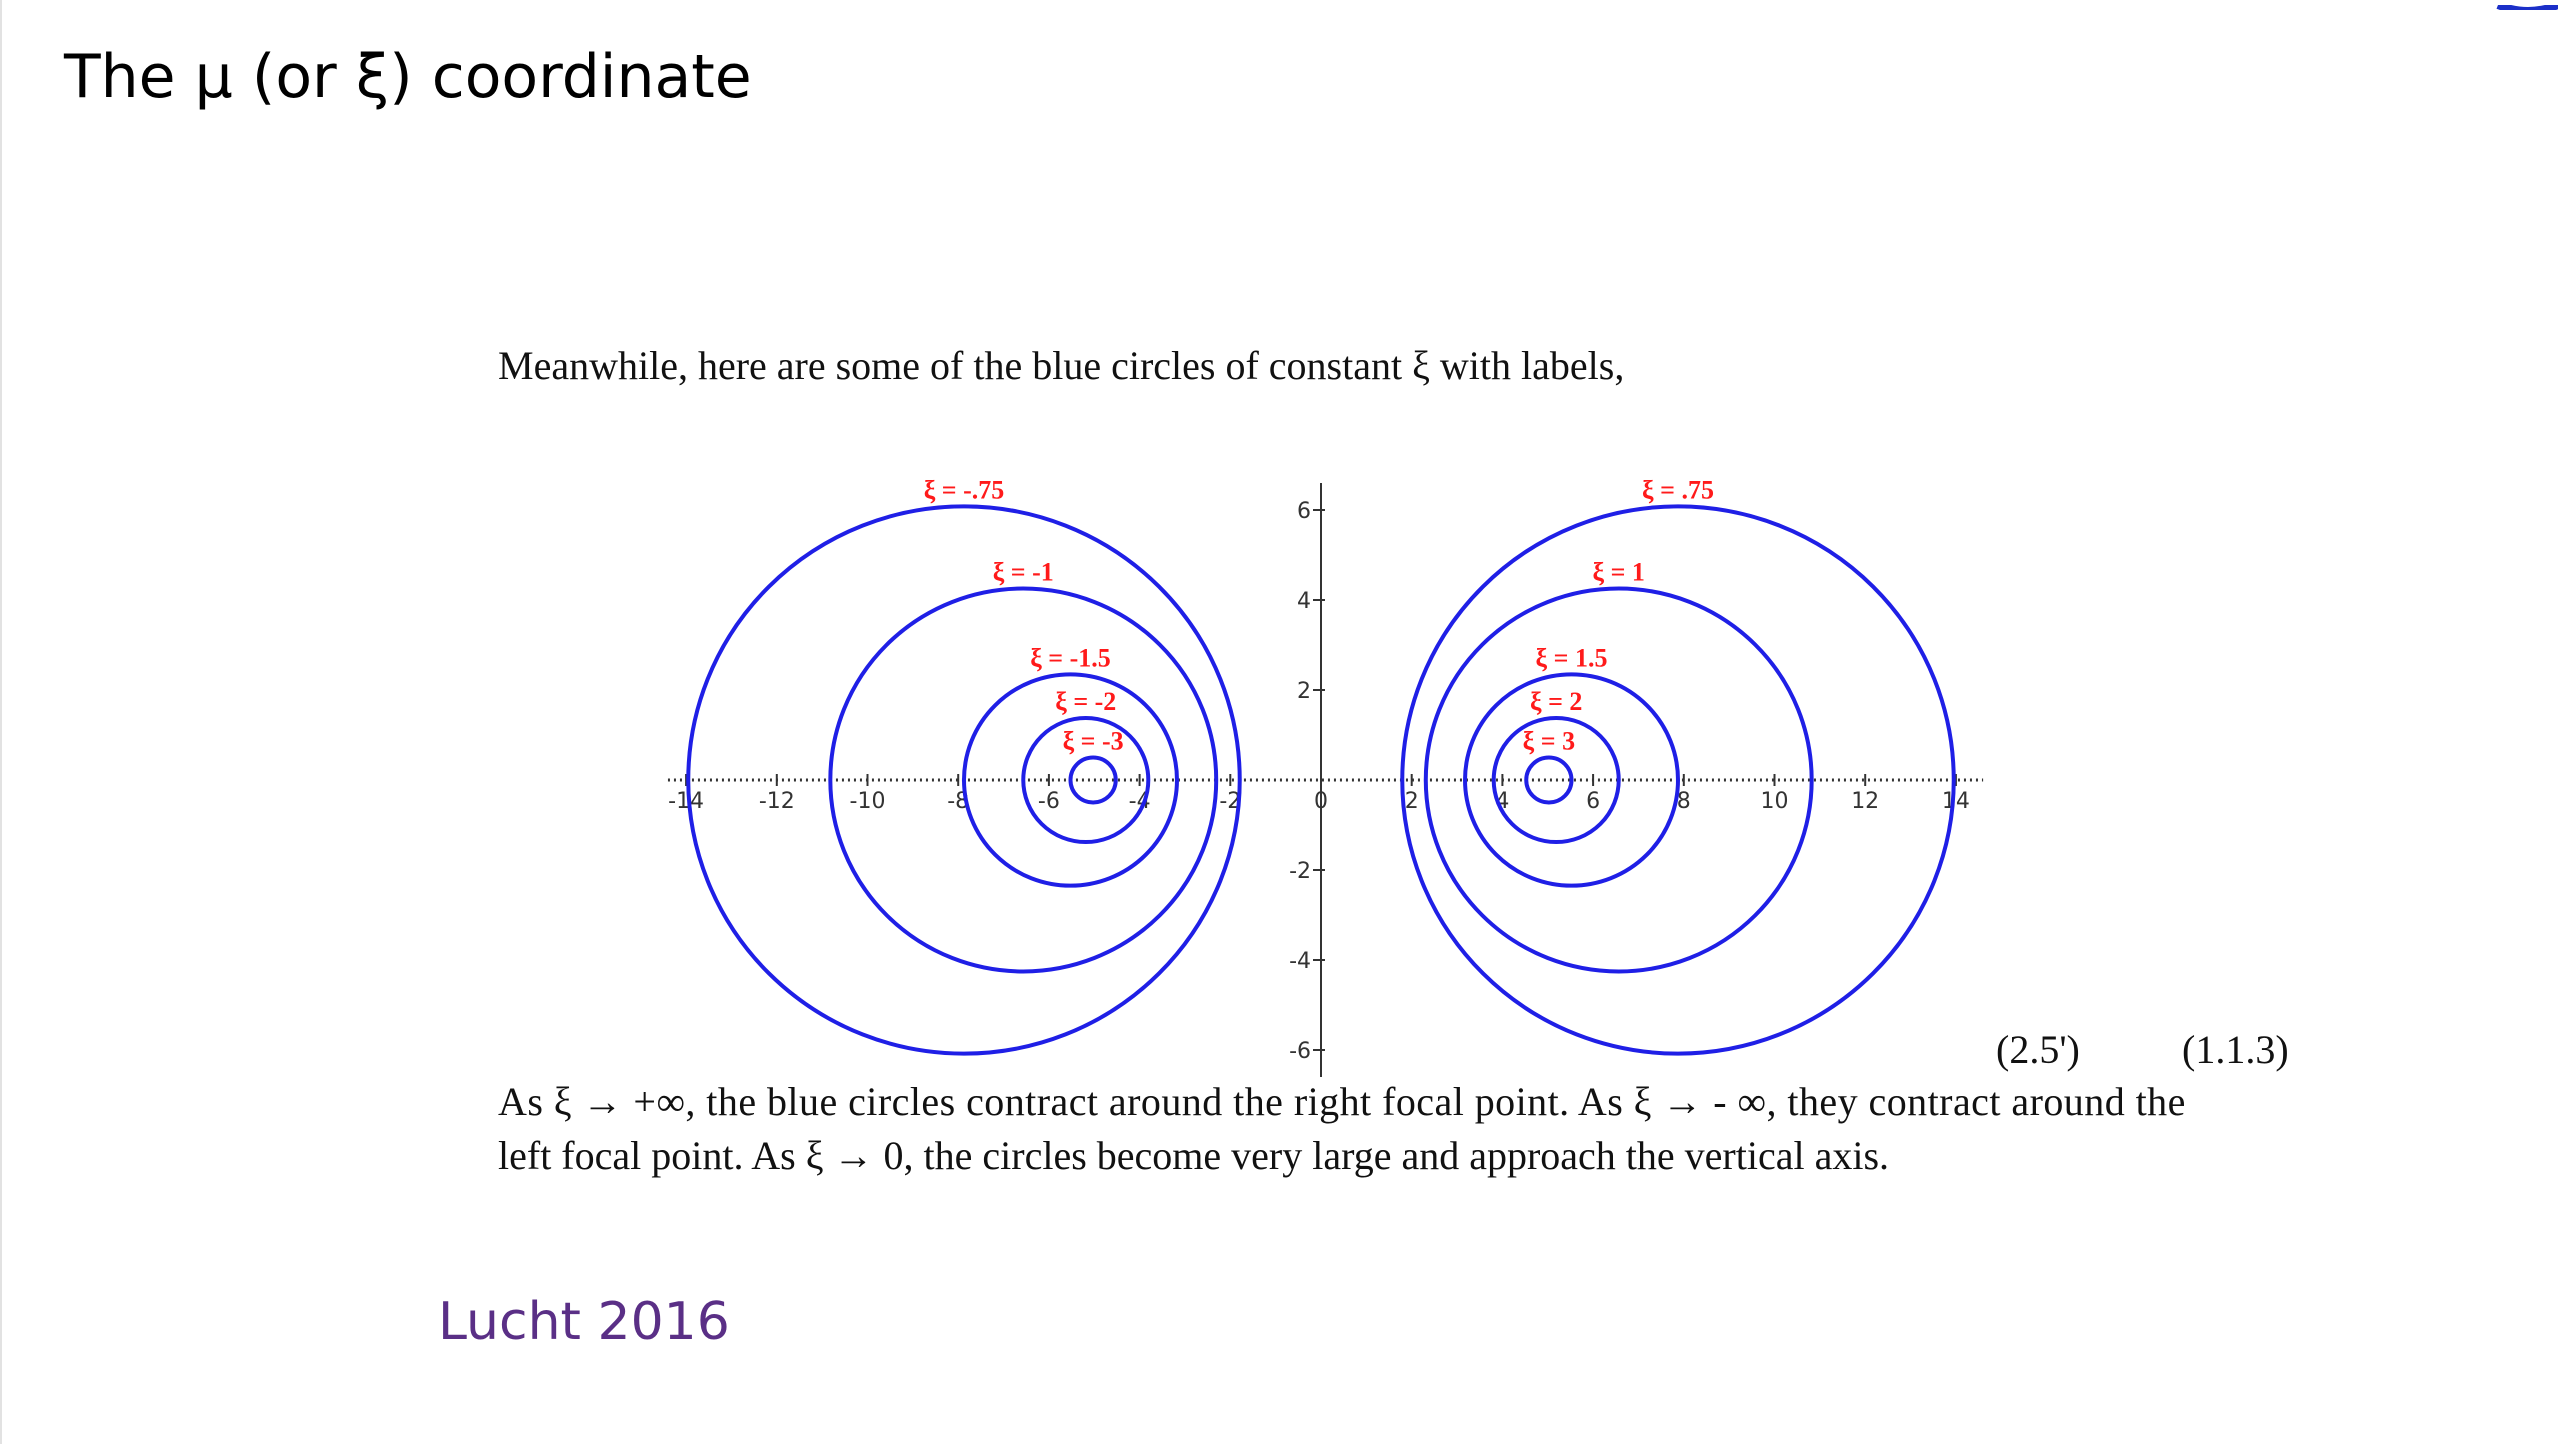 This screenshot has height=1444, width=2558. What do you see at coordinates (1619, 572) in the screenshot?
I see `xi-circle-label: ξ = 1` at bounding box center [1619, 572].